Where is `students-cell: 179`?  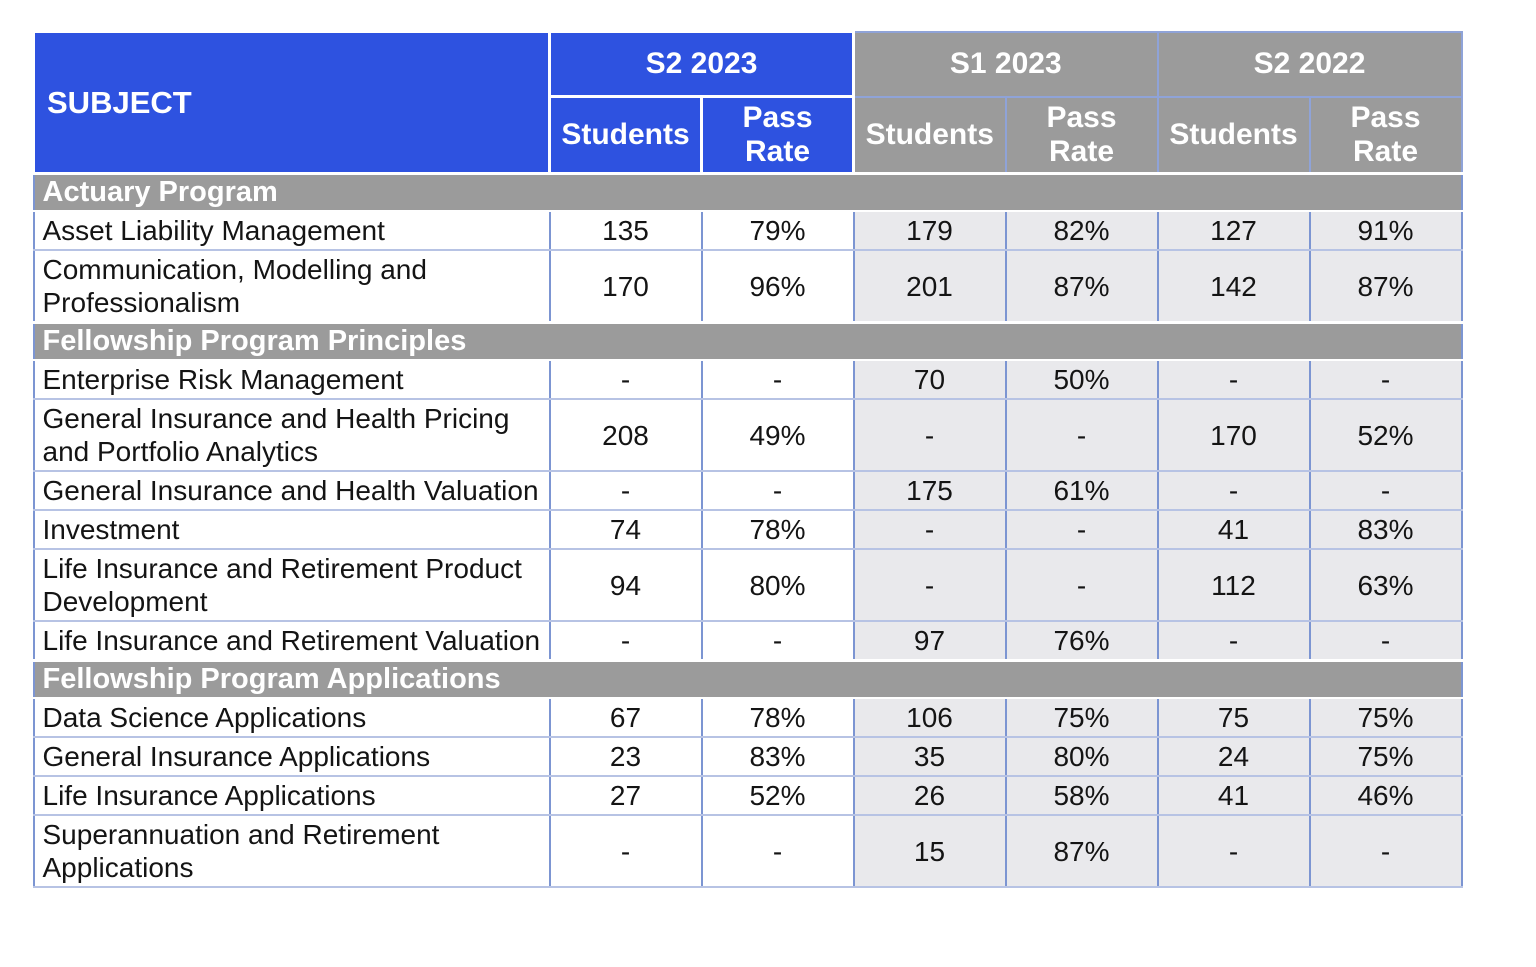 students-cell: 179 is located at coordinates (929, 230).